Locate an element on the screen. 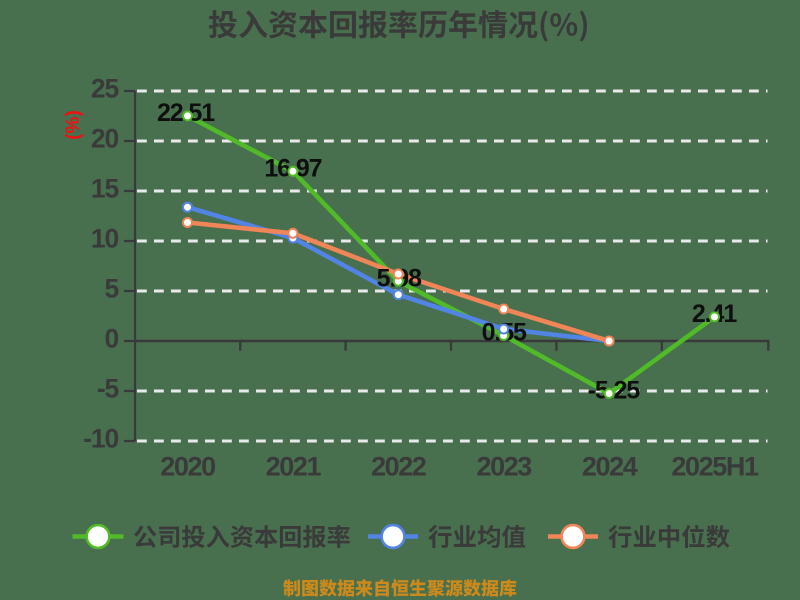 Image resolution: width=800 pixels, height=600 pixels. svg-text: 20 is located at coordinates (105, 138).